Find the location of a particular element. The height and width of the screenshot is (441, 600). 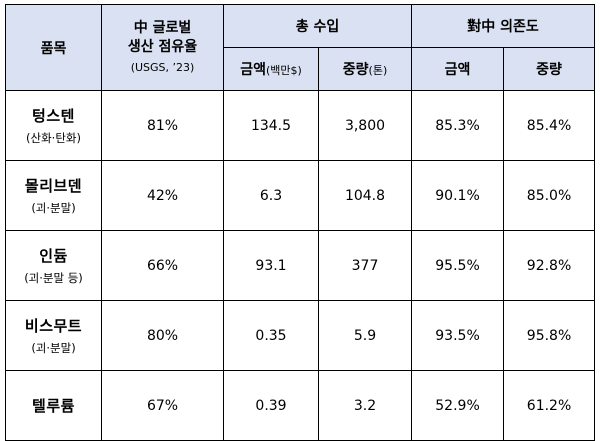

global-share-cell: 80% is located at coordinates (162, 335).